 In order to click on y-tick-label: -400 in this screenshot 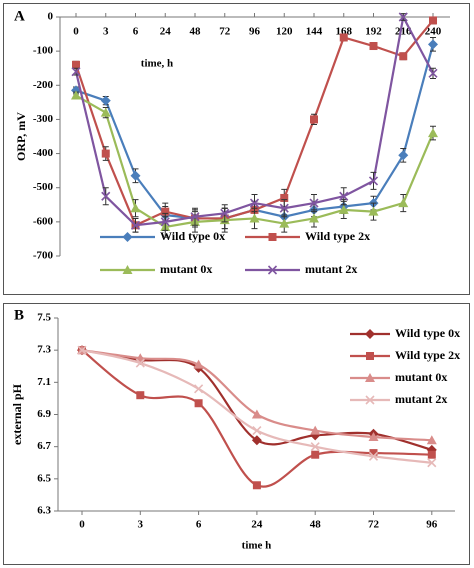, I will do `click(43, 153)`.